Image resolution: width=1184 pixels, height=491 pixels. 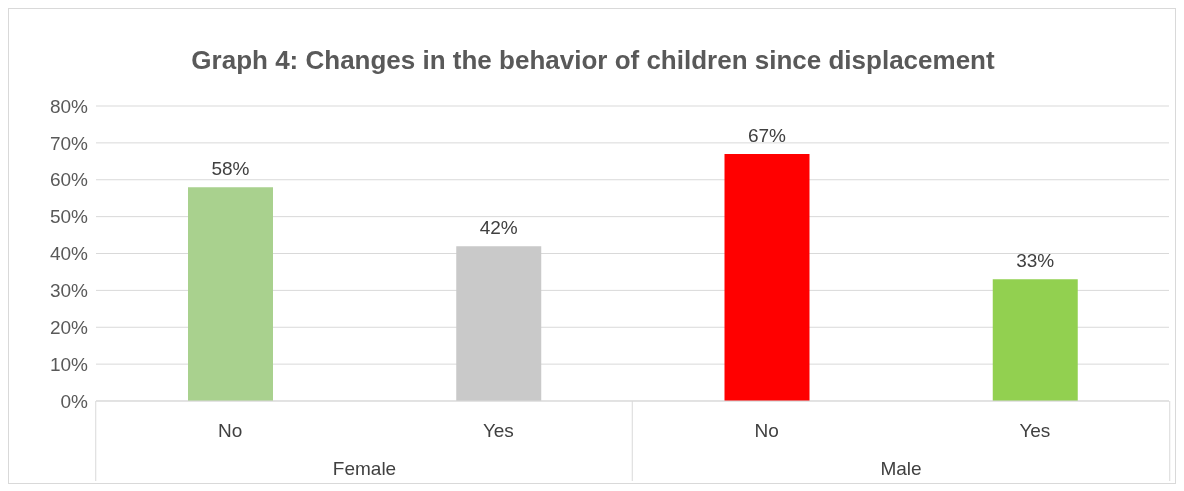 What do you see at coordinates (498, 228) in the screenshot?
I see `data-label: 42%` at bounding box center [498, 228].